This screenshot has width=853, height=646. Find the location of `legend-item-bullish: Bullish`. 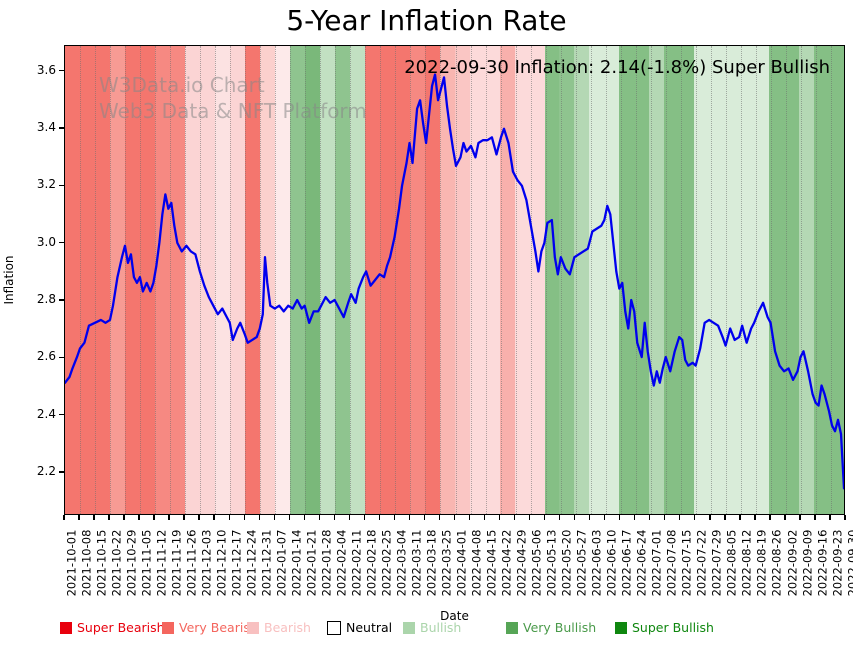

legend-item-bullish: Bullish is located at coordinates (432, 627).